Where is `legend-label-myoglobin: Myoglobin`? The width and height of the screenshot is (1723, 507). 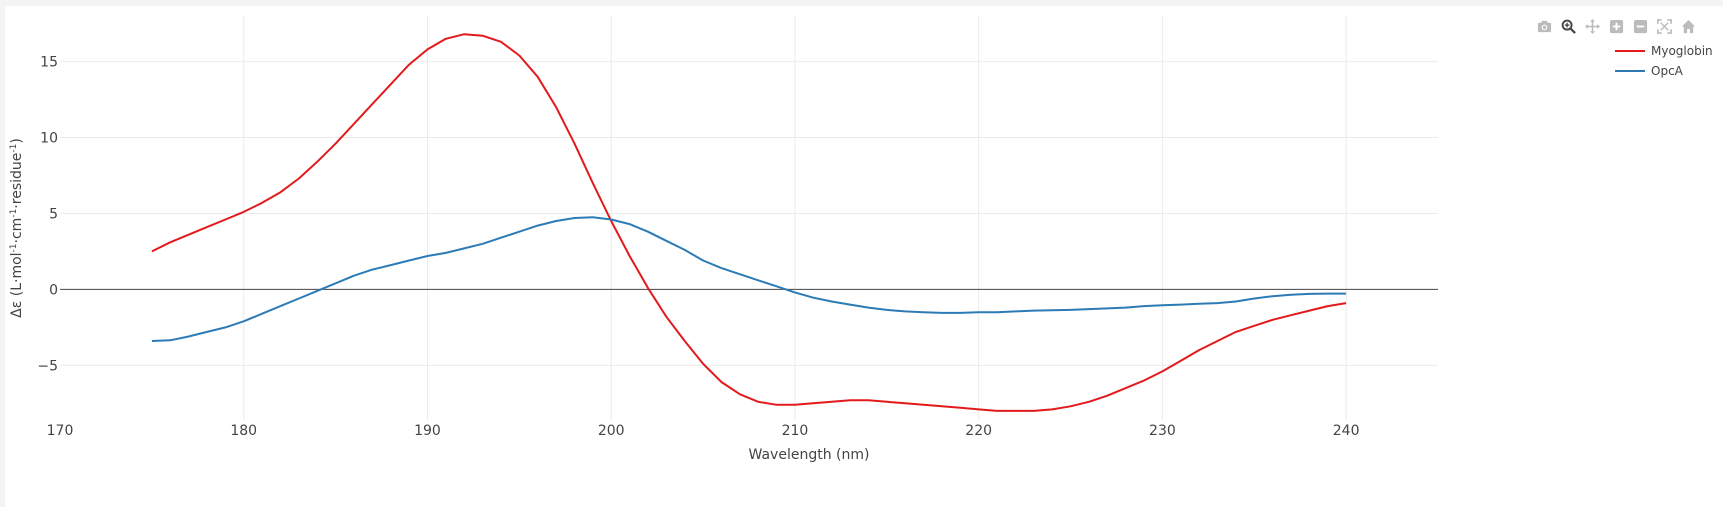 legend-label-myoglobin: Myoglobin is located at coordinates (1682, 51).